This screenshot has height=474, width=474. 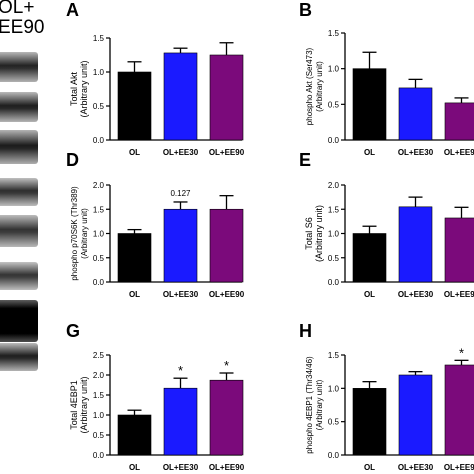 What do you see at coordinates (319, 233) in the screenshot?
I see `y-axis-label2-e: (Arbitrary unit)` at bounding box center [319, 233].